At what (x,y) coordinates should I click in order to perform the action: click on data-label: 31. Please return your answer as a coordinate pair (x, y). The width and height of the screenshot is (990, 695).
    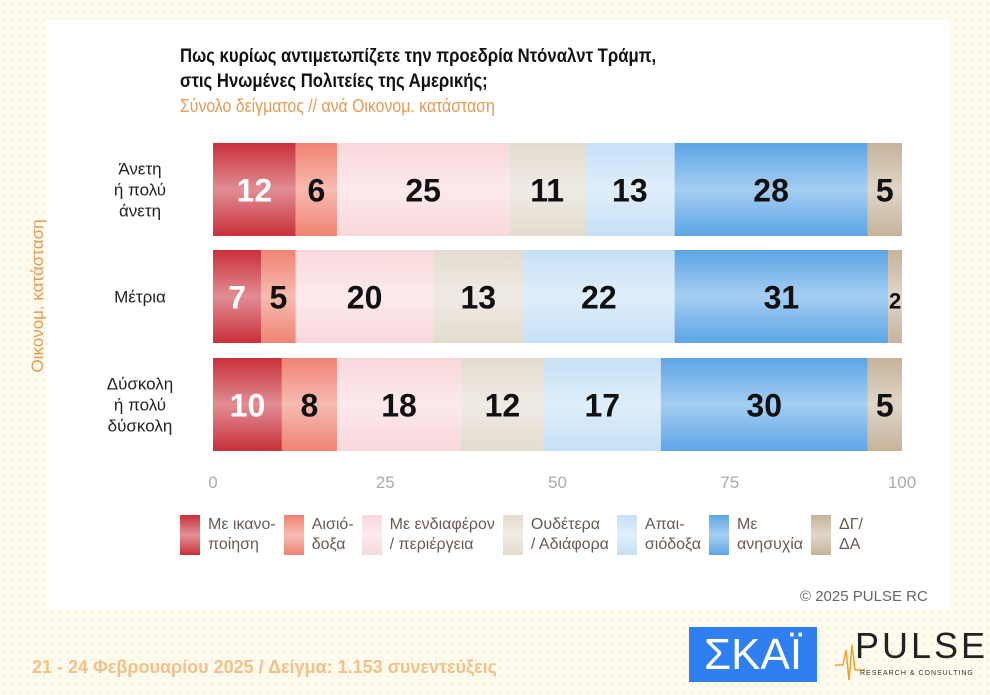
    Looking at the image, I should click on (782, 298).